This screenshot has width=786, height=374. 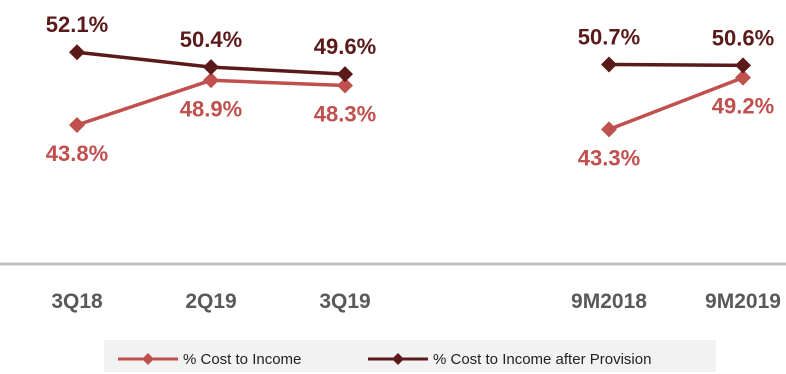 I want to click on x-tick-3q18: 3Q18, so click(x=77, y=301).